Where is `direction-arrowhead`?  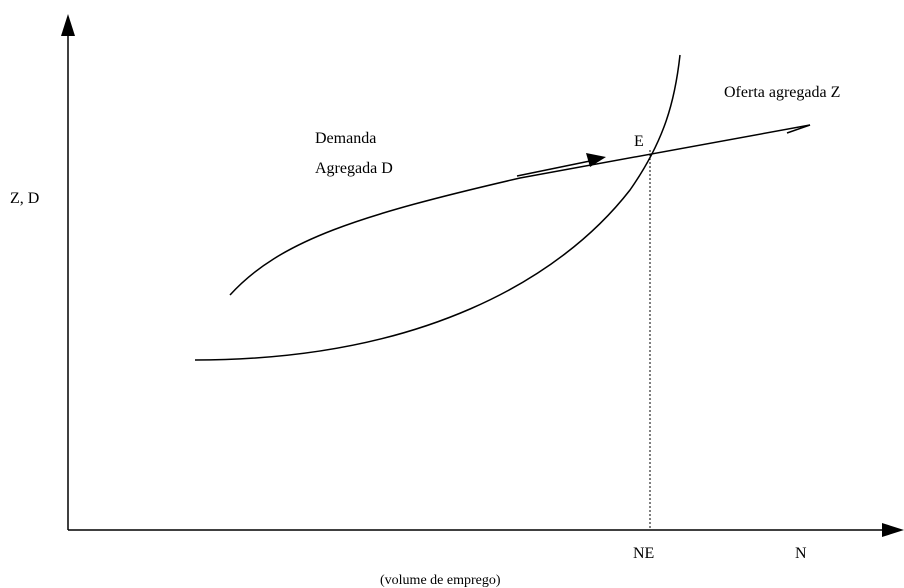
direction-arrowhead is located at coordinates (596, 160).